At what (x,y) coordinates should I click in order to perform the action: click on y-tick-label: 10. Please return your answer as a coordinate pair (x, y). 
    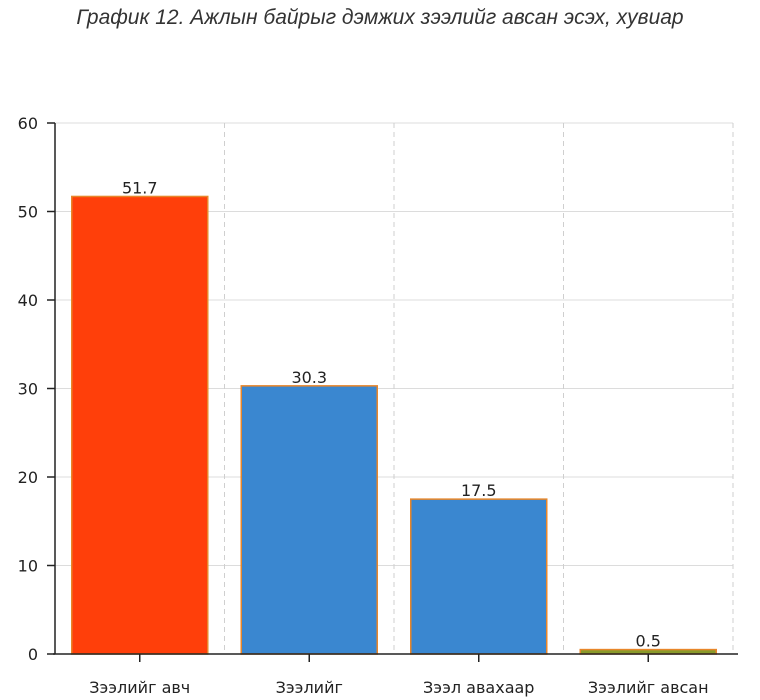
    Looking at the image, I should click on (28, 566).